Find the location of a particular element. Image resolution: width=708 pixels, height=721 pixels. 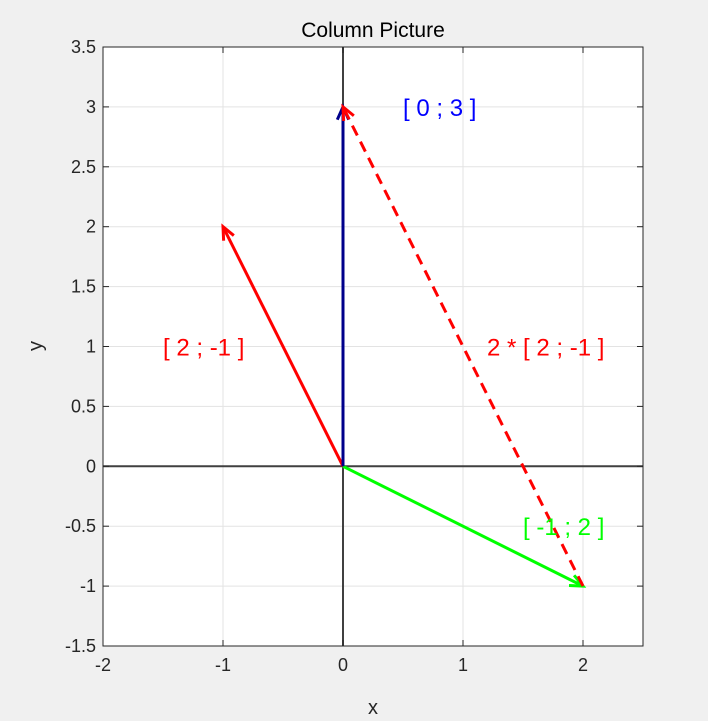

y-tick-label: -0.5 is located at coordinates (80, 526).